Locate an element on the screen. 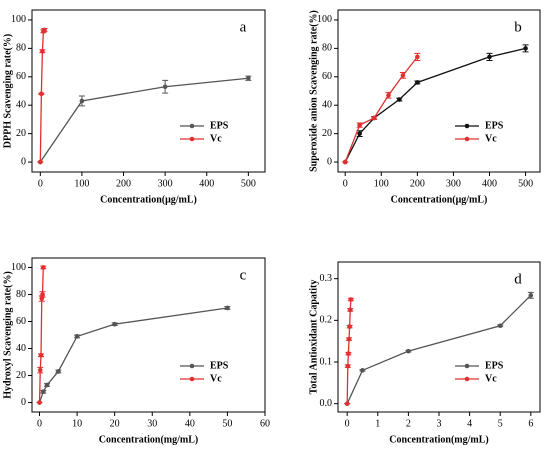 The width and height of the screenshot is (550, 460). panel-letter: a is located at coordinates (243, 27).